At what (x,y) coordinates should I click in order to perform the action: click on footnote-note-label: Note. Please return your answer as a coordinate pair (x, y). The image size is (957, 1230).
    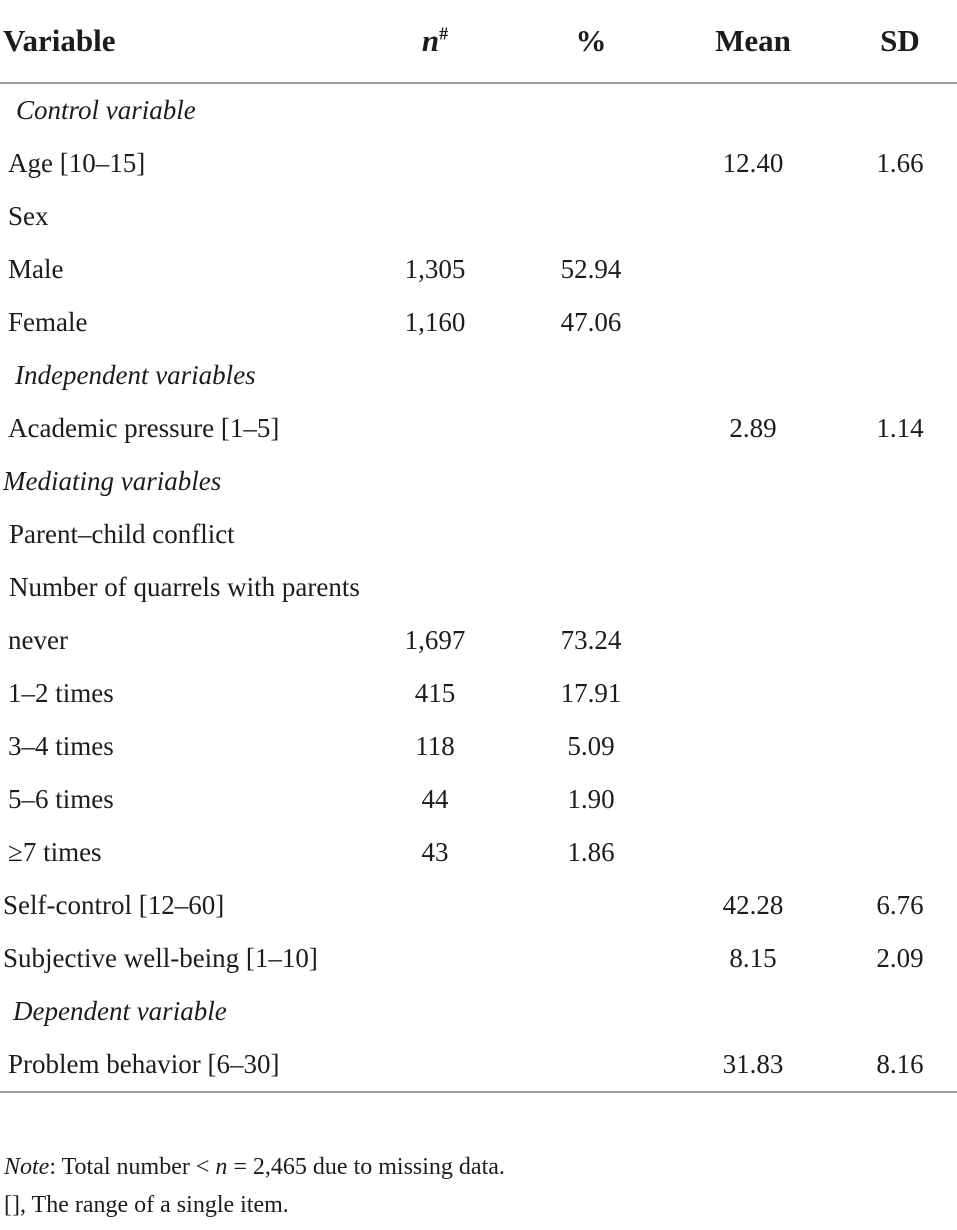
    Looking at the image, I should click on (27, 1167).